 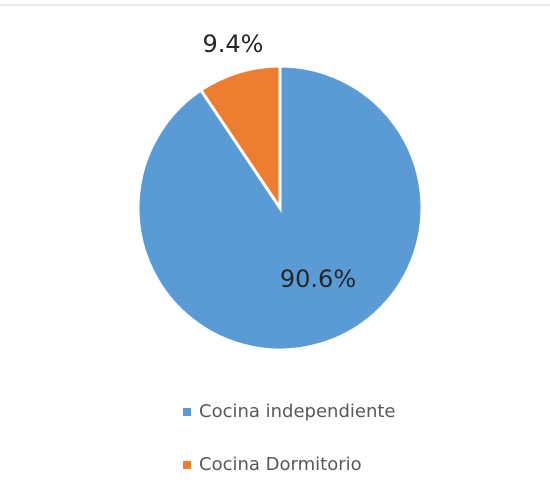 I want to click on data-label: 90.6%, so click(x=318, y=279).